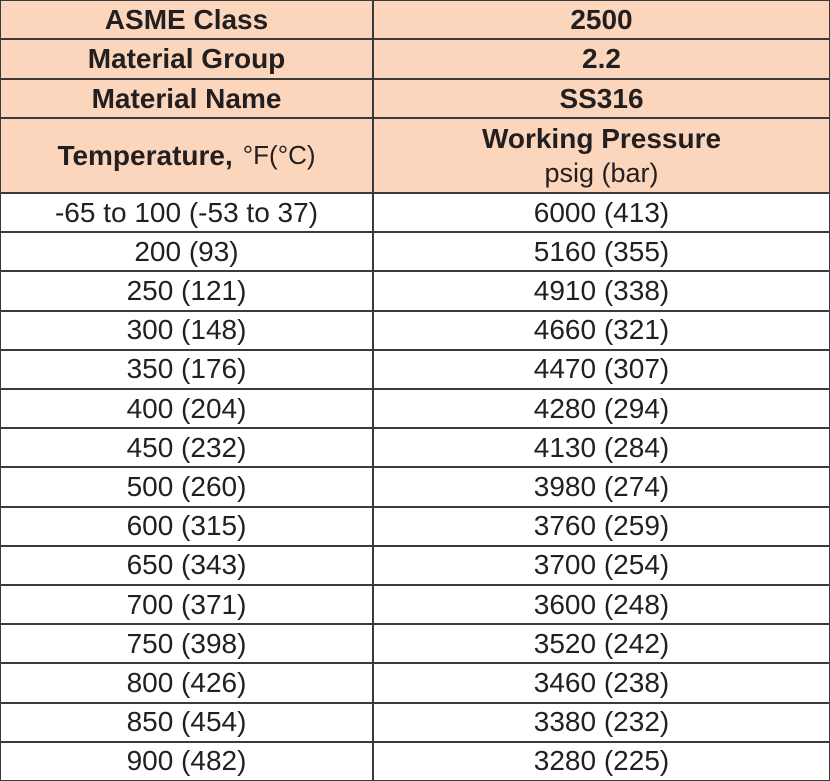  Describe the element at coordinates (601, 59) in the screenshot. I see `info-value: 2.2` at that location.